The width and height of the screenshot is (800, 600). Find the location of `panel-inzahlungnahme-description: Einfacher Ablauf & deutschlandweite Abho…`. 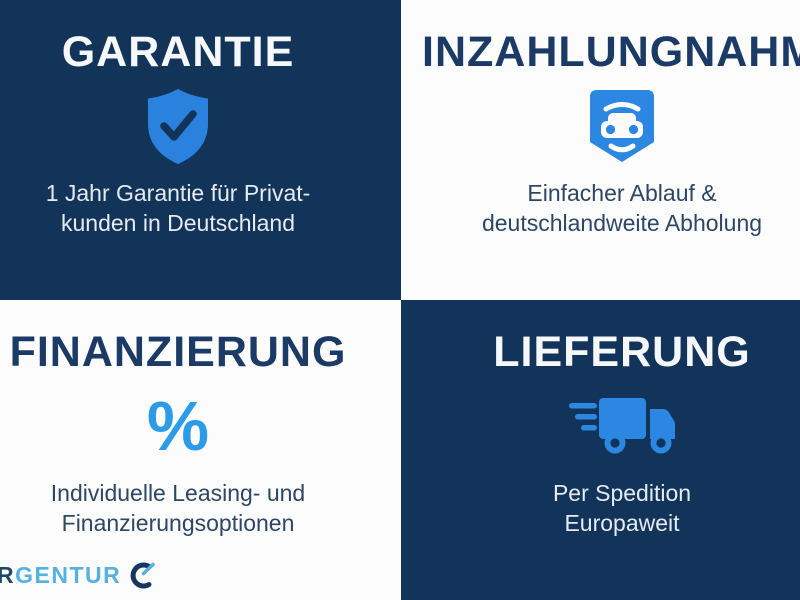

panel-inzahlungnahme-description: Einfacher Ablauf & deutschlandweite Abho… is located at coordinates (611, 208).